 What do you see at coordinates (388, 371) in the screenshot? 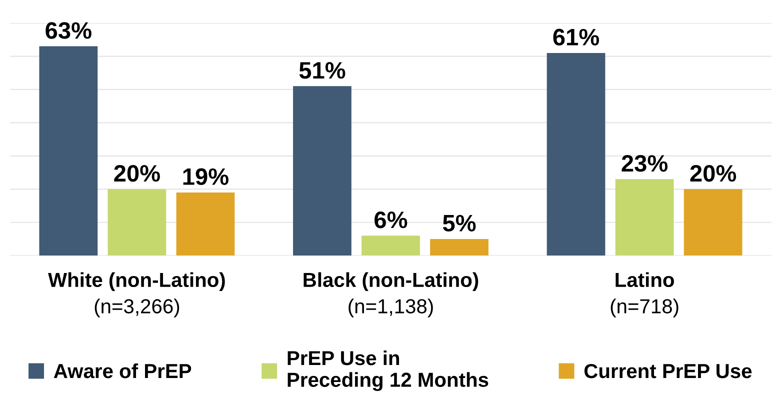
I see `legend-label: PrEP Use in Preceding 12 Months` at bounding box center [388, 371].